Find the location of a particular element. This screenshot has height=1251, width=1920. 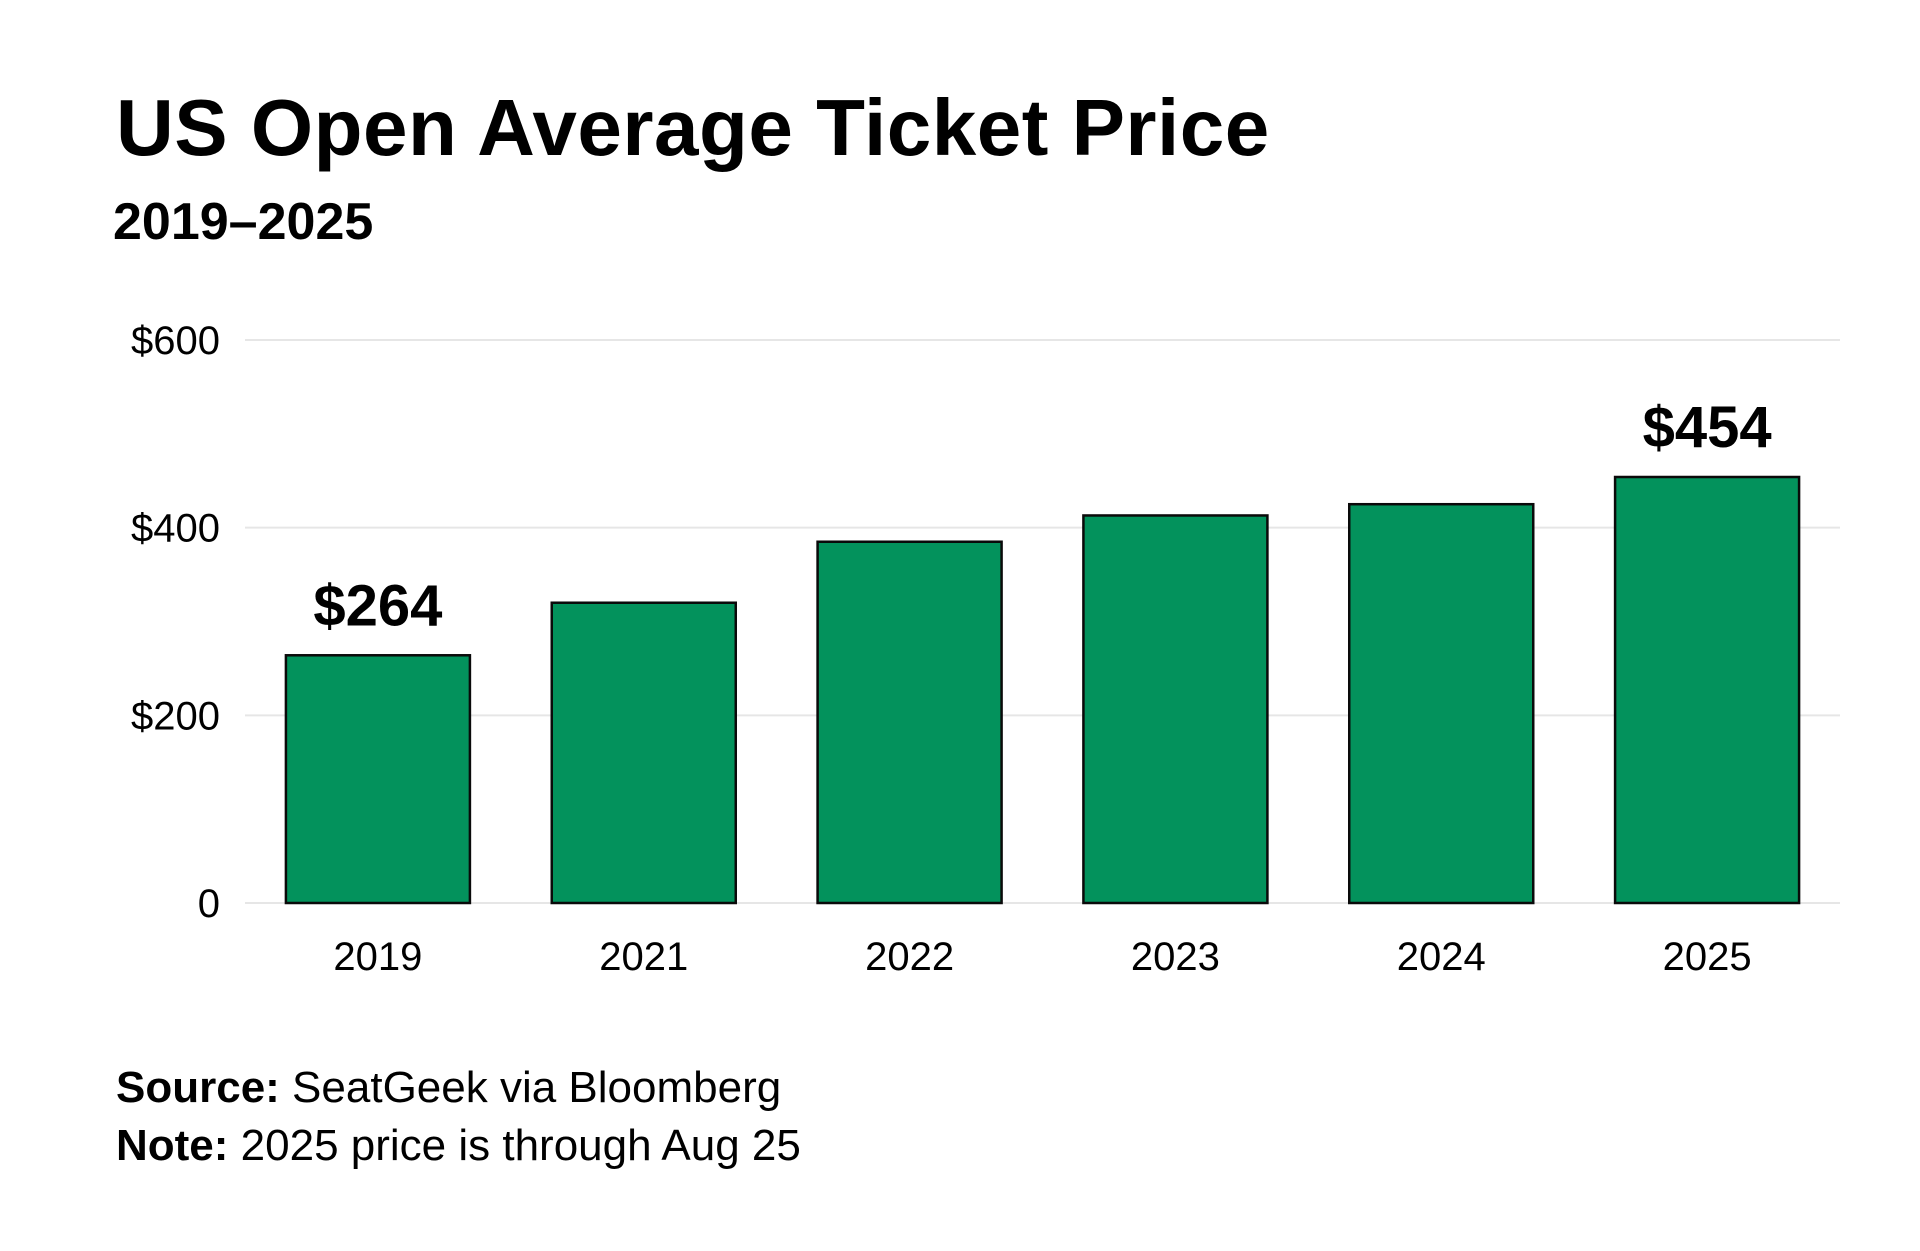

x-tick-label: 2025 is located at coordinates (1707, 957).